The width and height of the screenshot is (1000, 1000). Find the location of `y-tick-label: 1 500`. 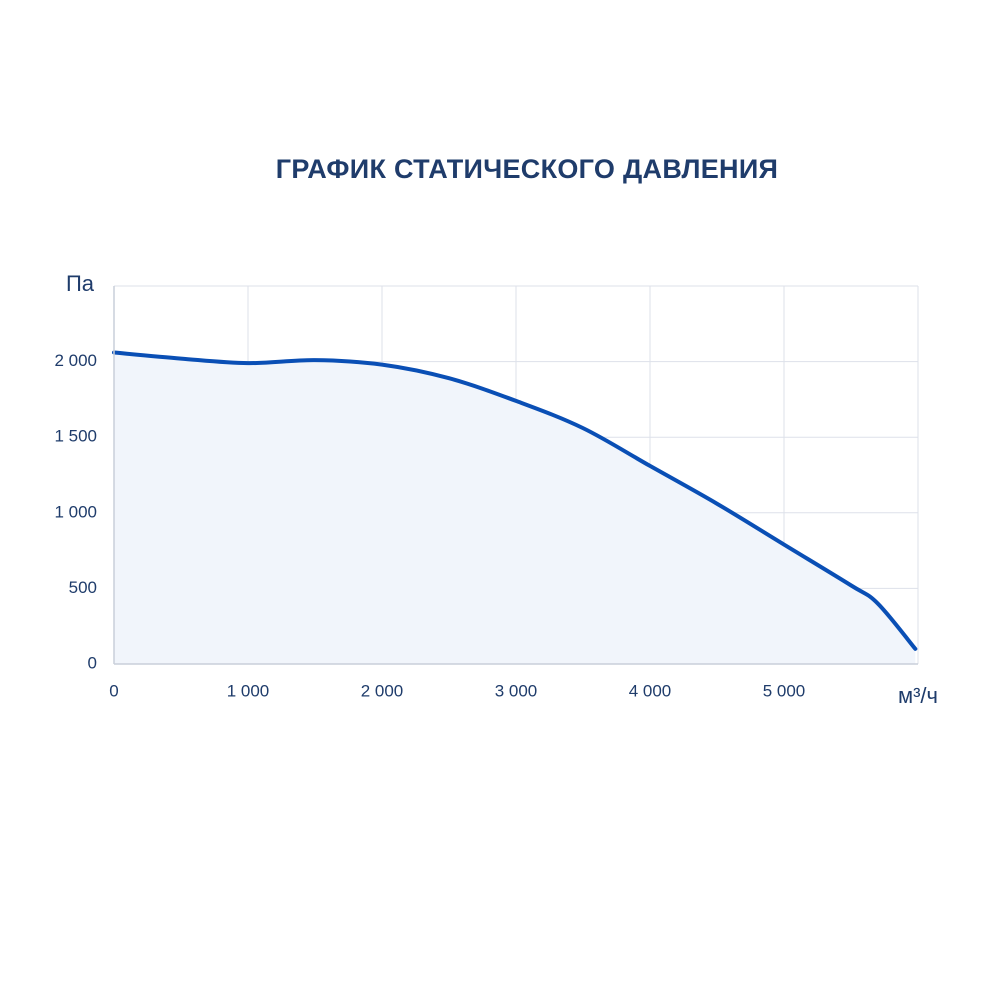

y-tick-label: 1 500 is located at coordinates (75, 436).